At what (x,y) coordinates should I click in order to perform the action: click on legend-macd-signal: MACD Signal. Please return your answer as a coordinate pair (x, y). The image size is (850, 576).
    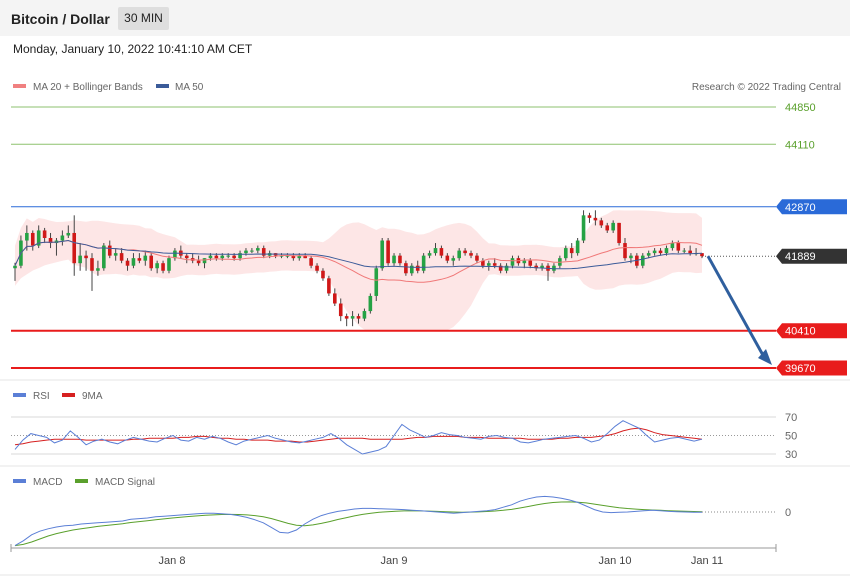
    Looking at the image, I should click on (125, 482).